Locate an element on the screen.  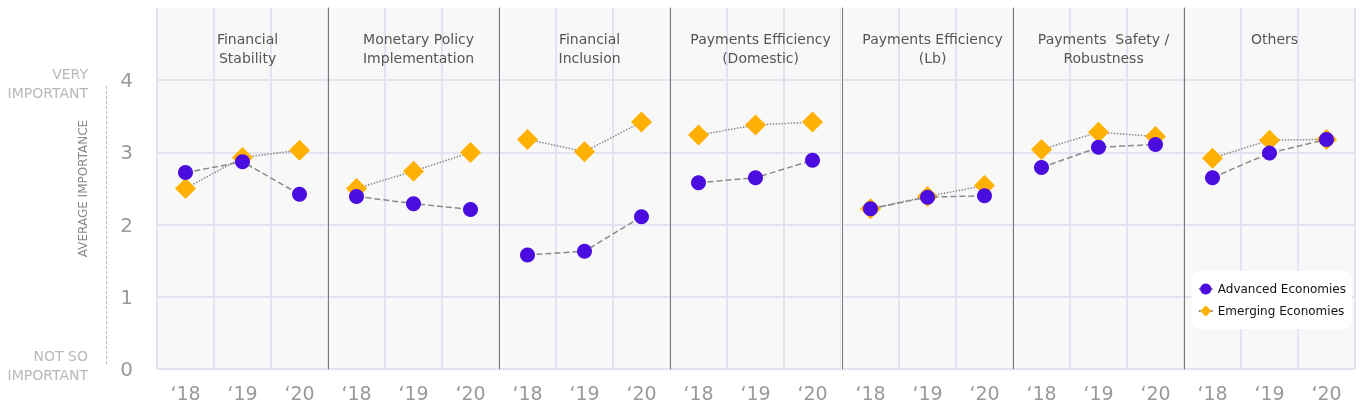
text: NOT SO IMPORTANT is located at coordinates (48, 365).